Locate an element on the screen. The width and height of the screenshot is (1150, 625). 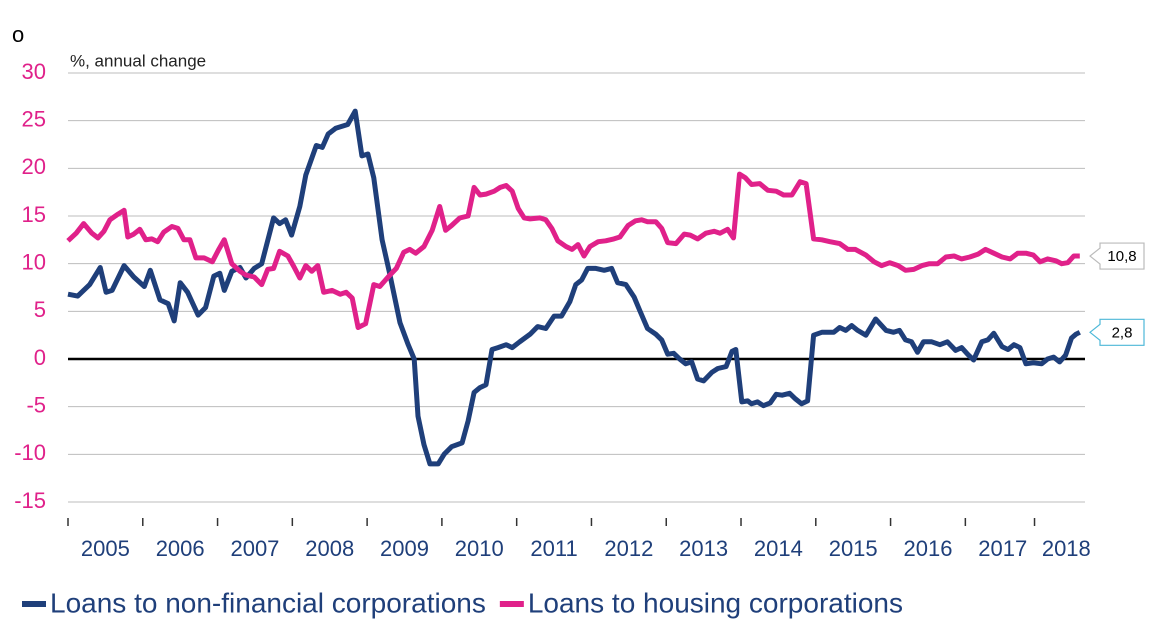
y-tick-label: 20 is located at coordinates (34, 166).